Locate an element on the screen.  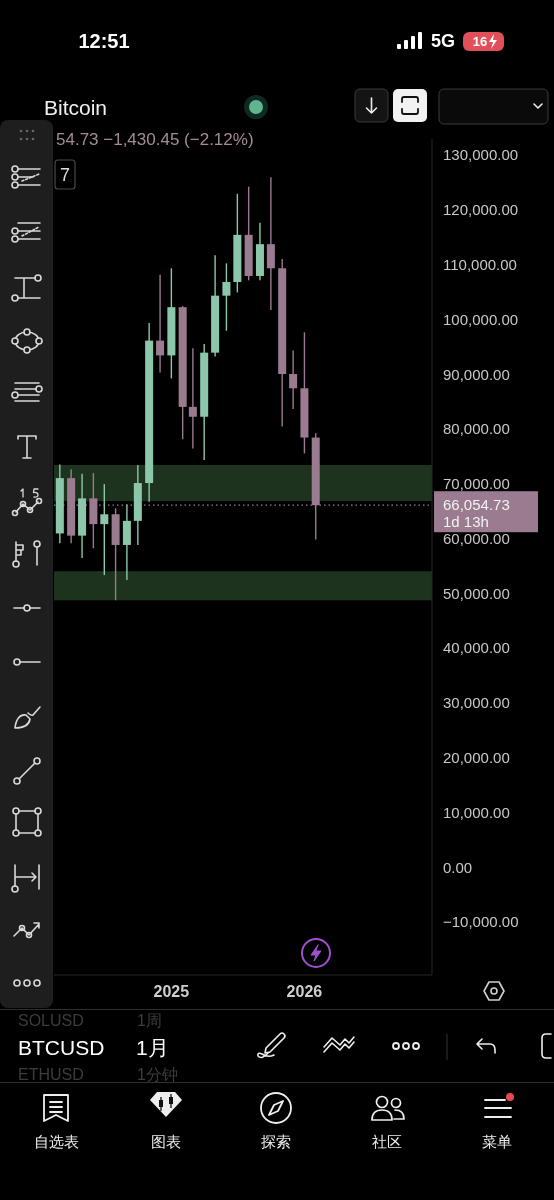
y-tick-label: 80,000.00 is located at coordinates (476, 429).